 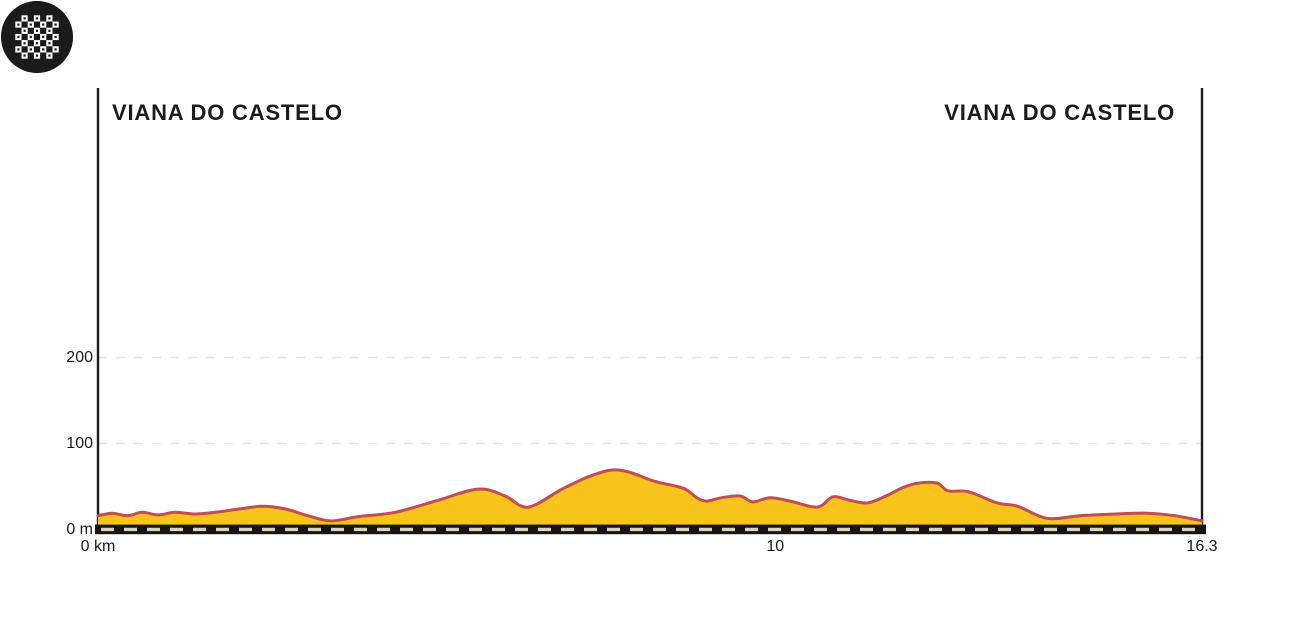 What do you see at coordinates (650, 529) in the screenshot?
I see `road-baseline-bar` at bounding box center [650, 529].